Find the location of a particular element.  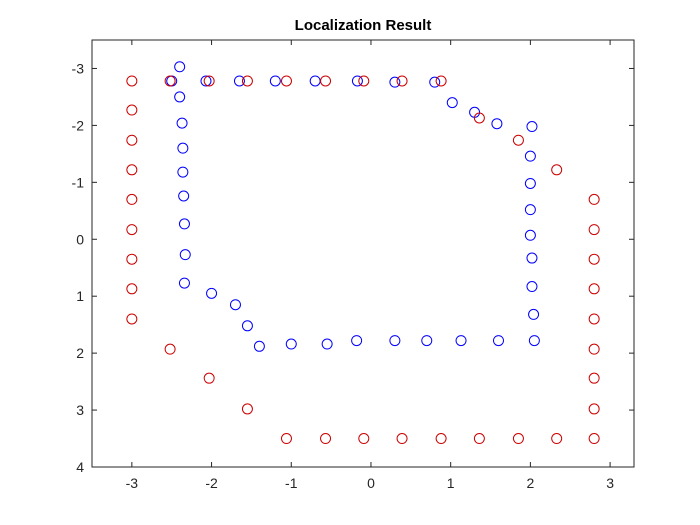

y-tick-label: 2 is located at coordinates (80, 353).